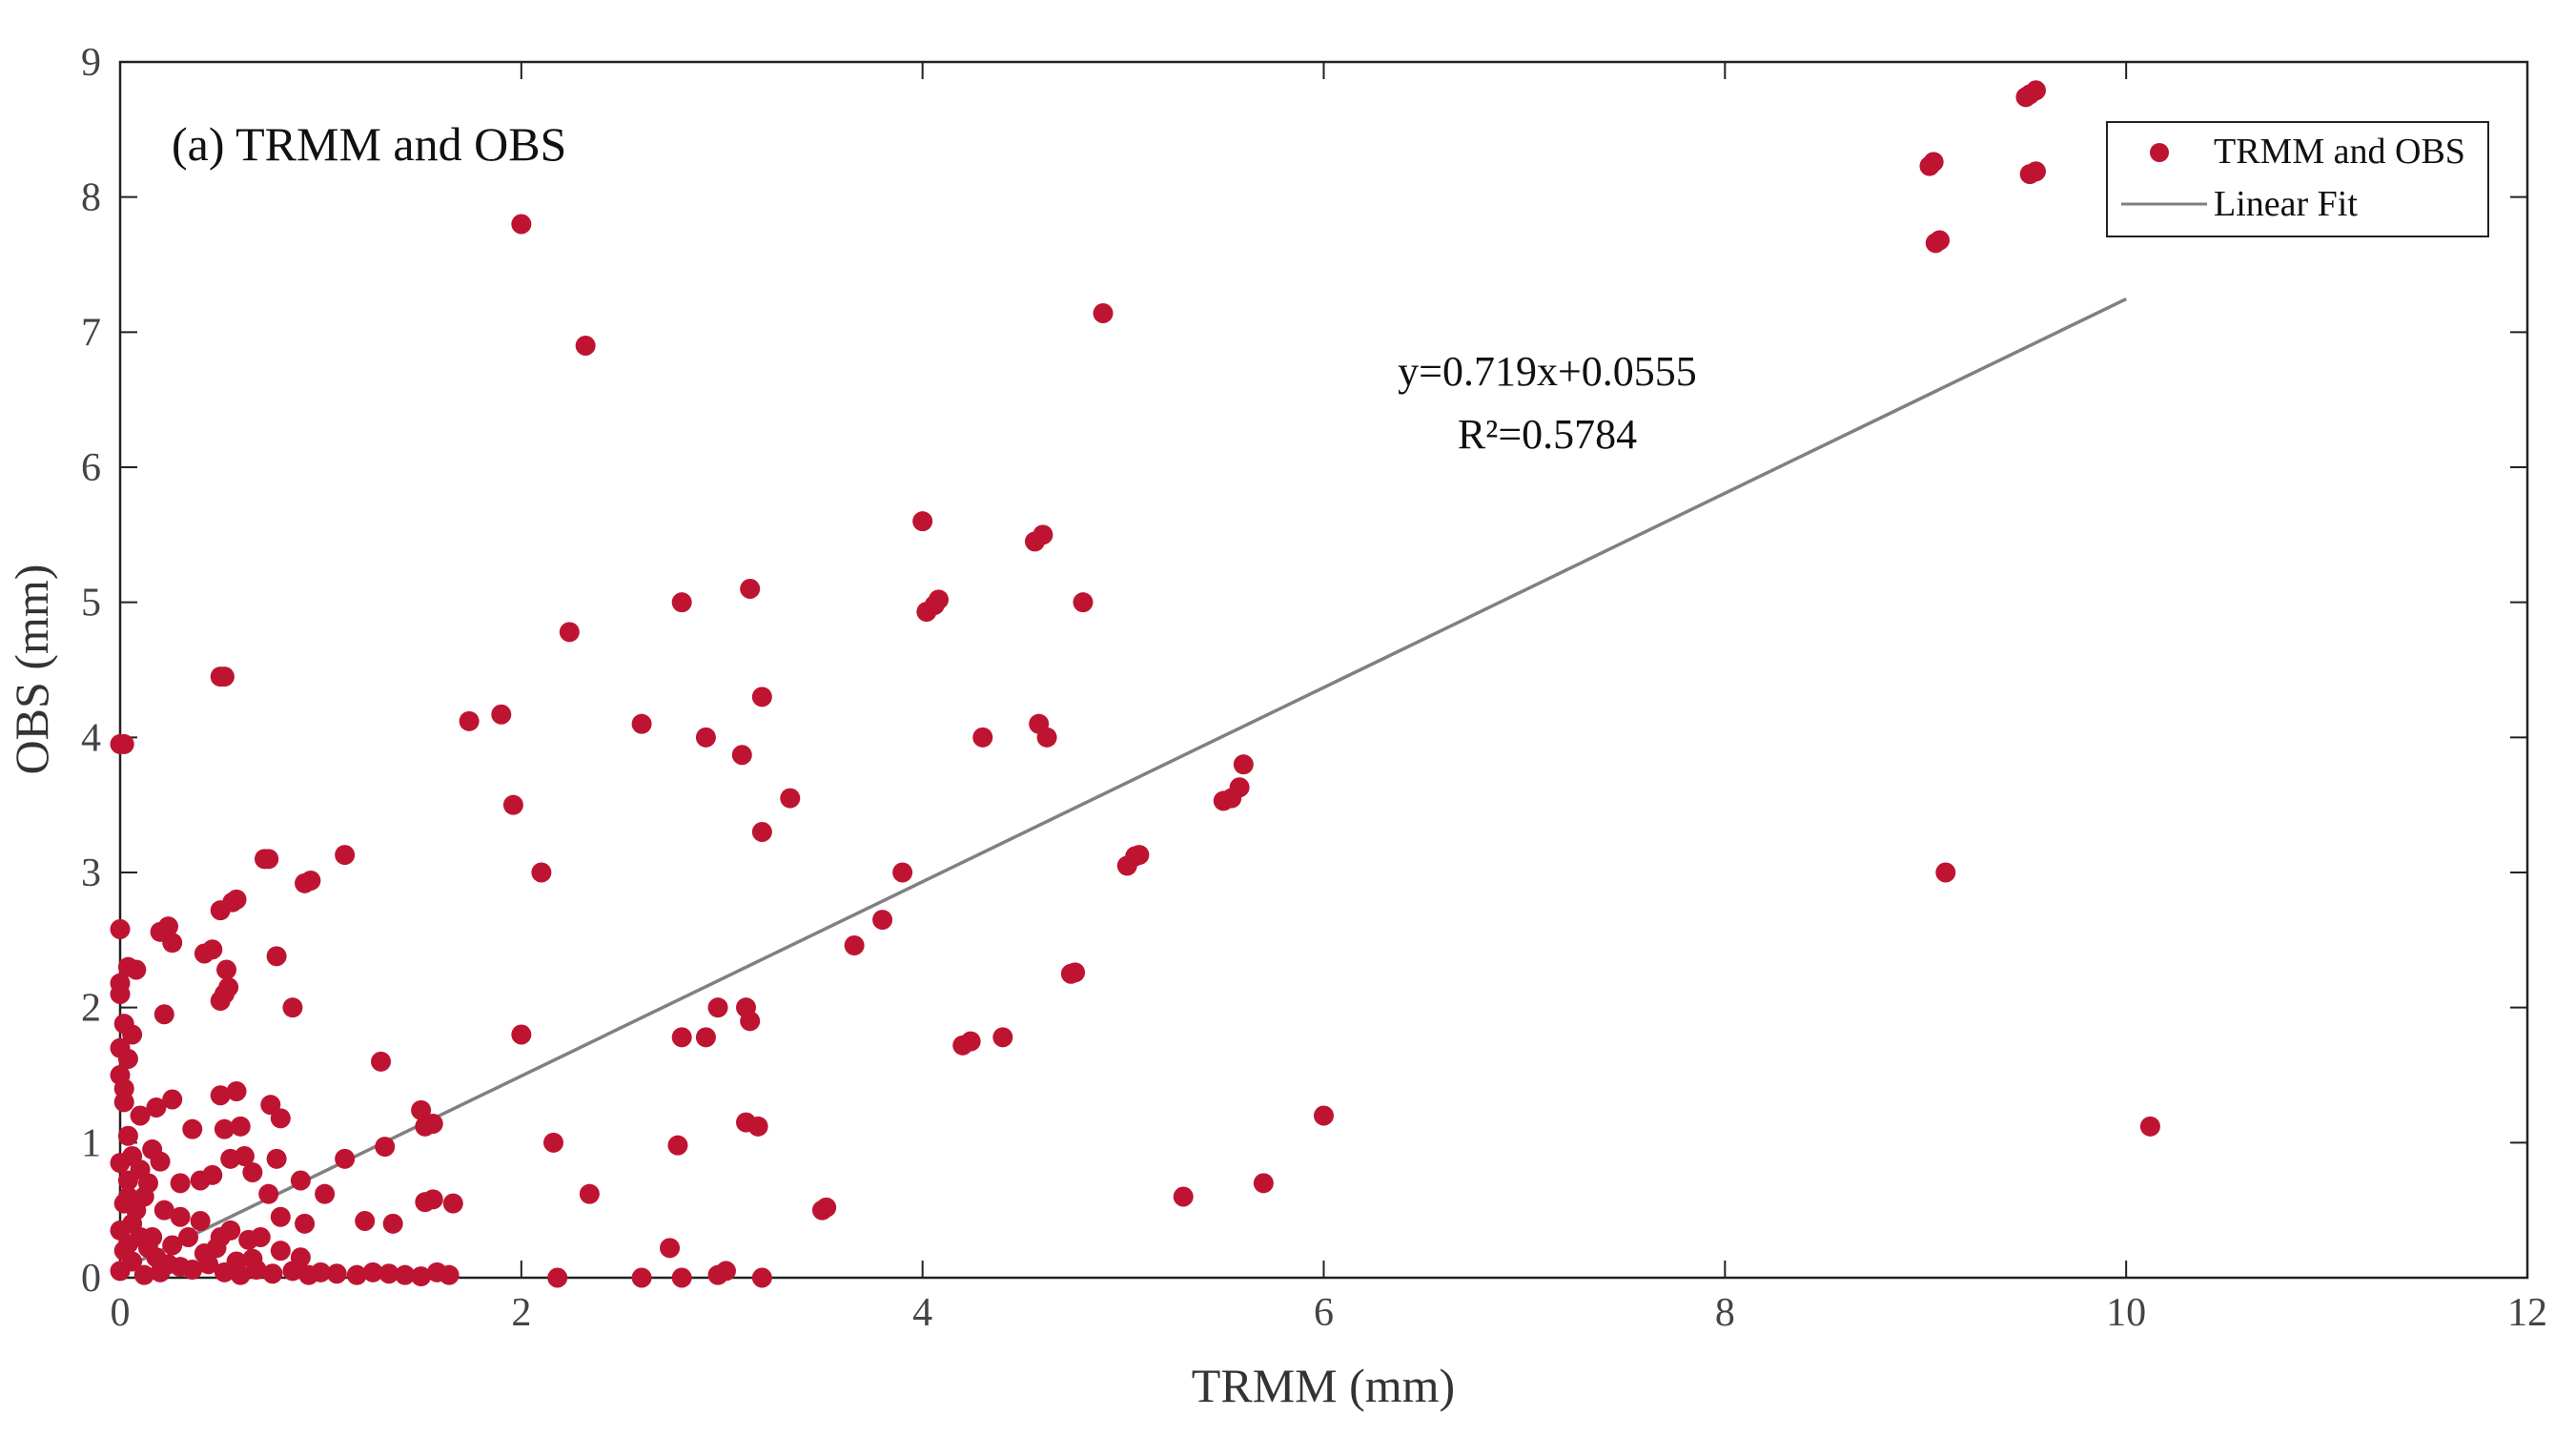  What do you see at coordinates (2297, 179) in the screenshot?
I see `legend: TRMM and OBS Linear Fit` at bounding box center [2297, 179].